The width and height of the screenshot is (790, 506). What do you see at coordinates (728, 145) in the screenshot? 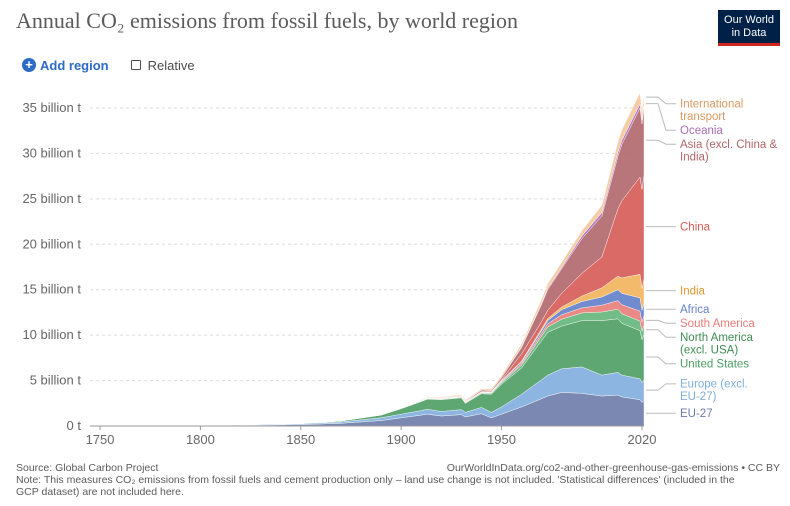
I see `series-label-asia-excl-china-india: Asia (excl. China &` at bounding box center [728, 145].